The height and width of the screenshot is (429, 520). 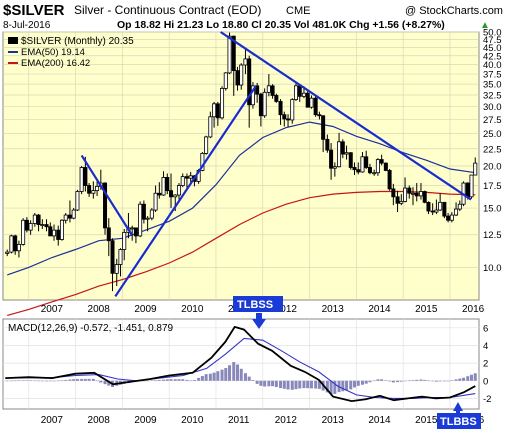 I want to click on price-y-tick-label: 10.0, so click(x=492, y=268).